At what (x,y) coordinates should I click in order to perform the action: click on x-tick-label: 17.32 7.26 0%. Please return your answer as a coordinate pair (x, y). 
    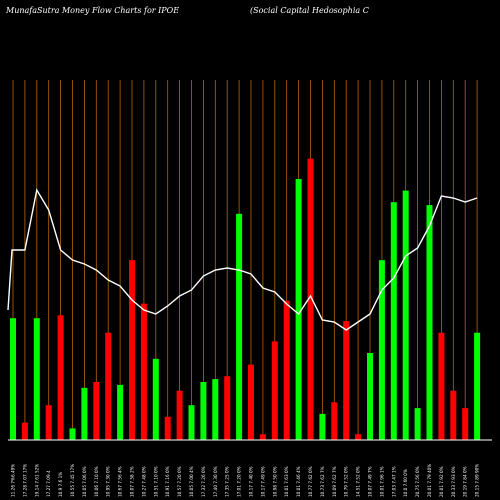
    Looking at the image, I should click on (203, 481).